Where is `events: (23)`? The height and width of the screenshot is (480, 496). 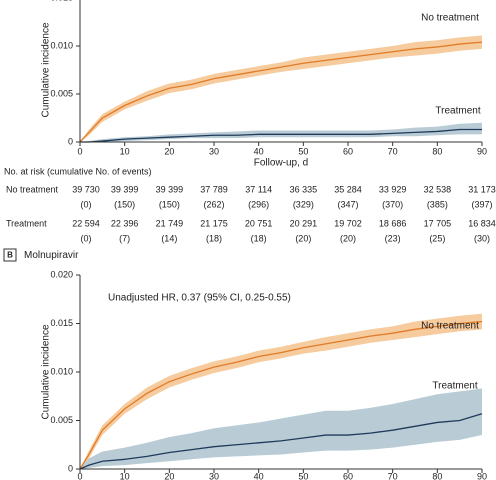 events: (23) is located at coordinates (393, 238).